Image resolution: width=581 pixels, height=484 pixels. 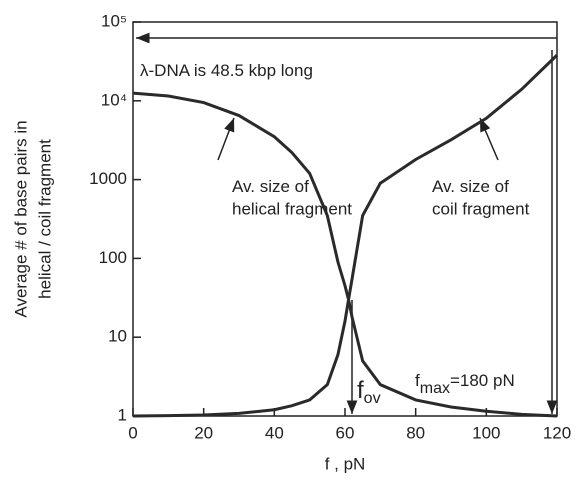 What do you see at coordinates (117, 336) in the screenshot?
I see `y-tick-label: 10` at bounding box center [117, 336].